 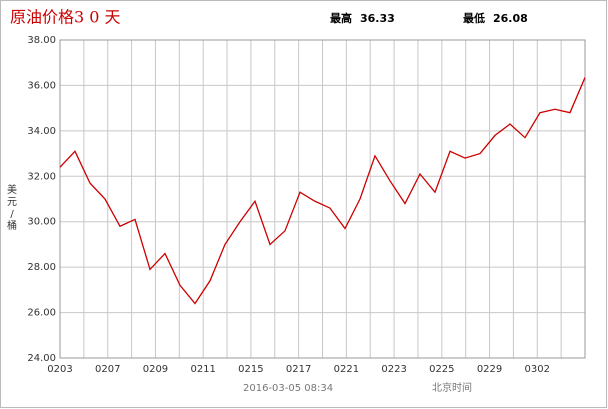 What do you see at coordinates (41, 358) in the screenshot?
I see `y-tick-label: 24.00` at bounding box center [41, 358].